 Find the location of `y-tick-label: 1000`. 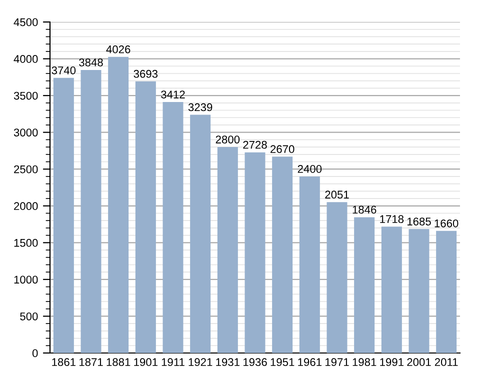

y-tick-label: 1000 is located at coordinates (26, 280).